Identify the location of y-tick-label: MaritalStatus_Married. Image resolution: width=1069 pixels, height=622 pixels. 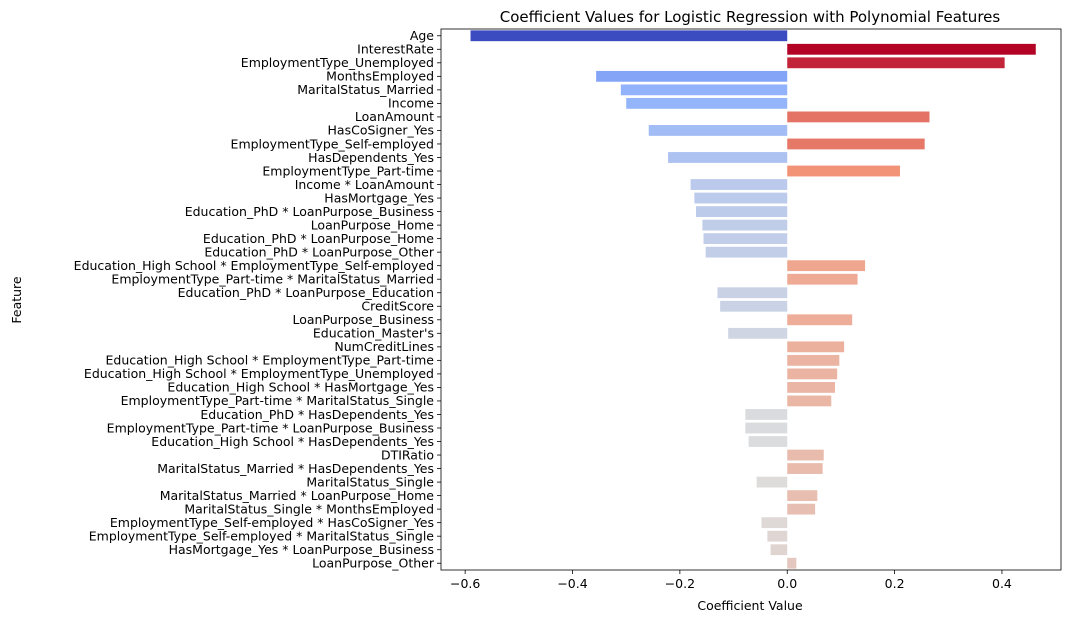
(365, 89).